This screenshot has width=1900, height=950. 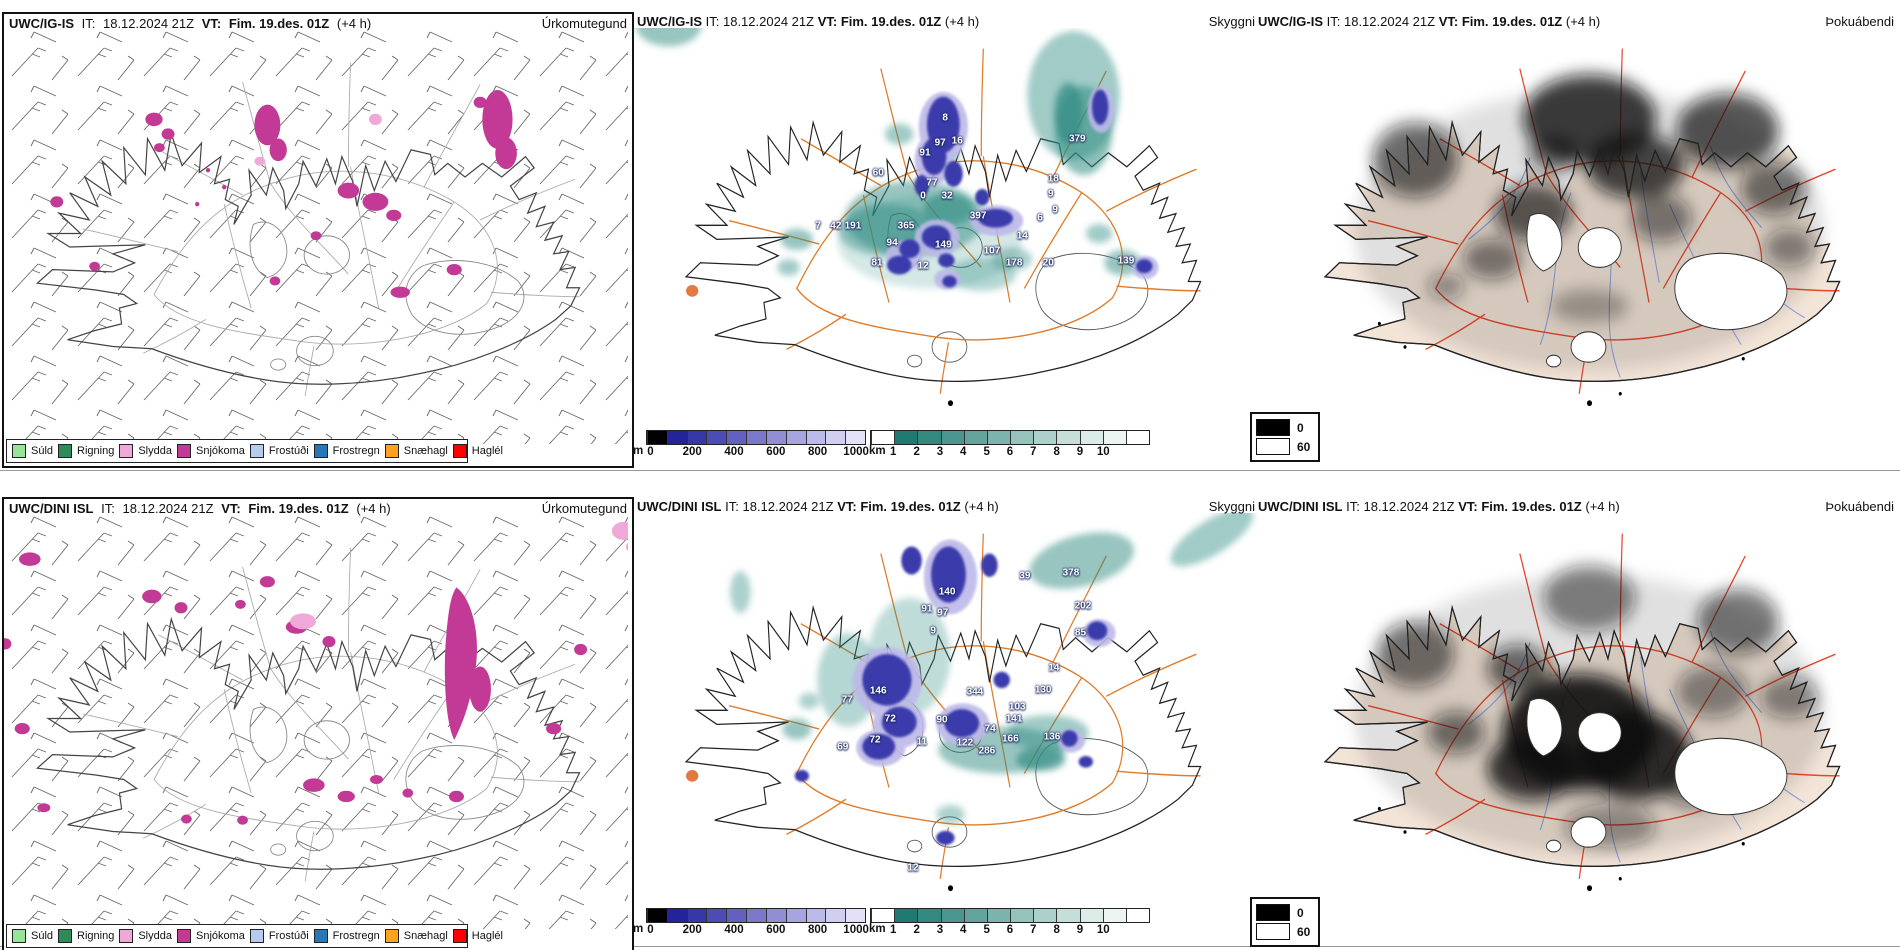 What do you see at coordinates (208, 936) in the screenshot?
I see `legend-item: Snjókoma` at bounding box center [208, 936].